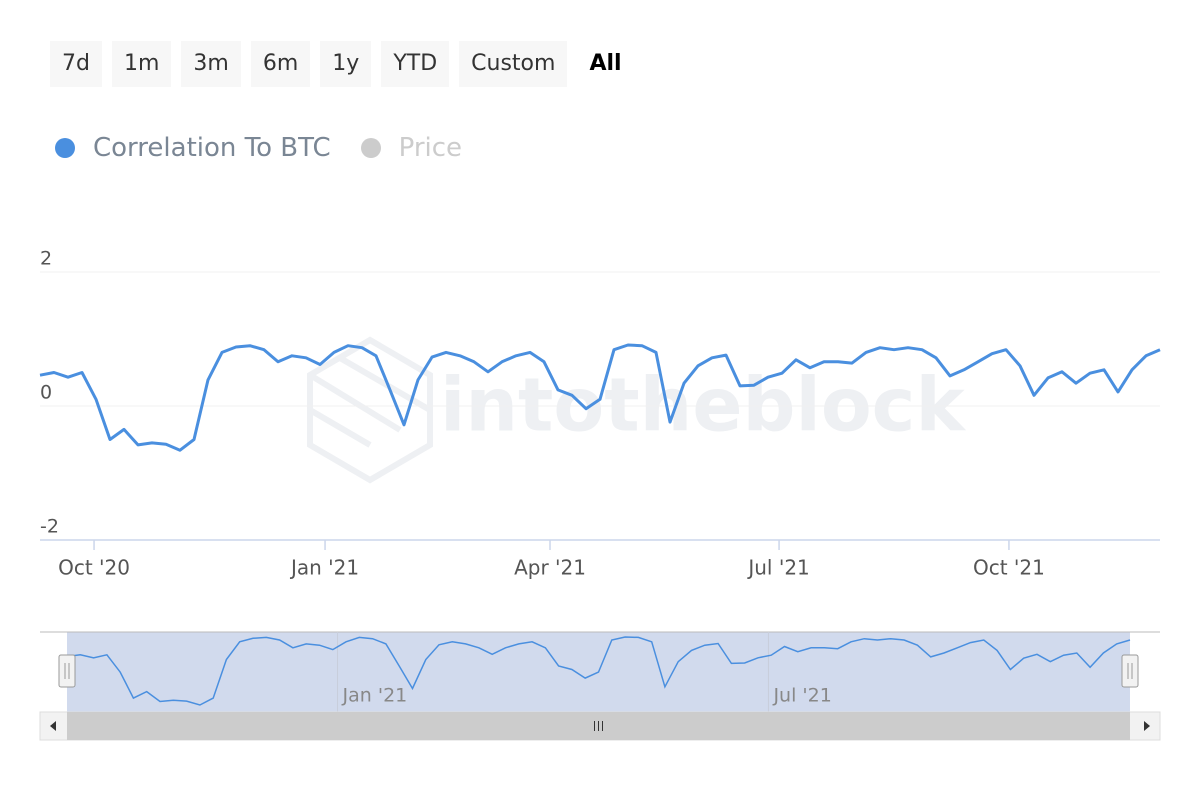 Image resolution: width=1200 pixels, height=800 pixels. What do you see at coordinates (141, 64) in the screenshot?
I see `range-button: 1m` at bounding box center [141, 64].